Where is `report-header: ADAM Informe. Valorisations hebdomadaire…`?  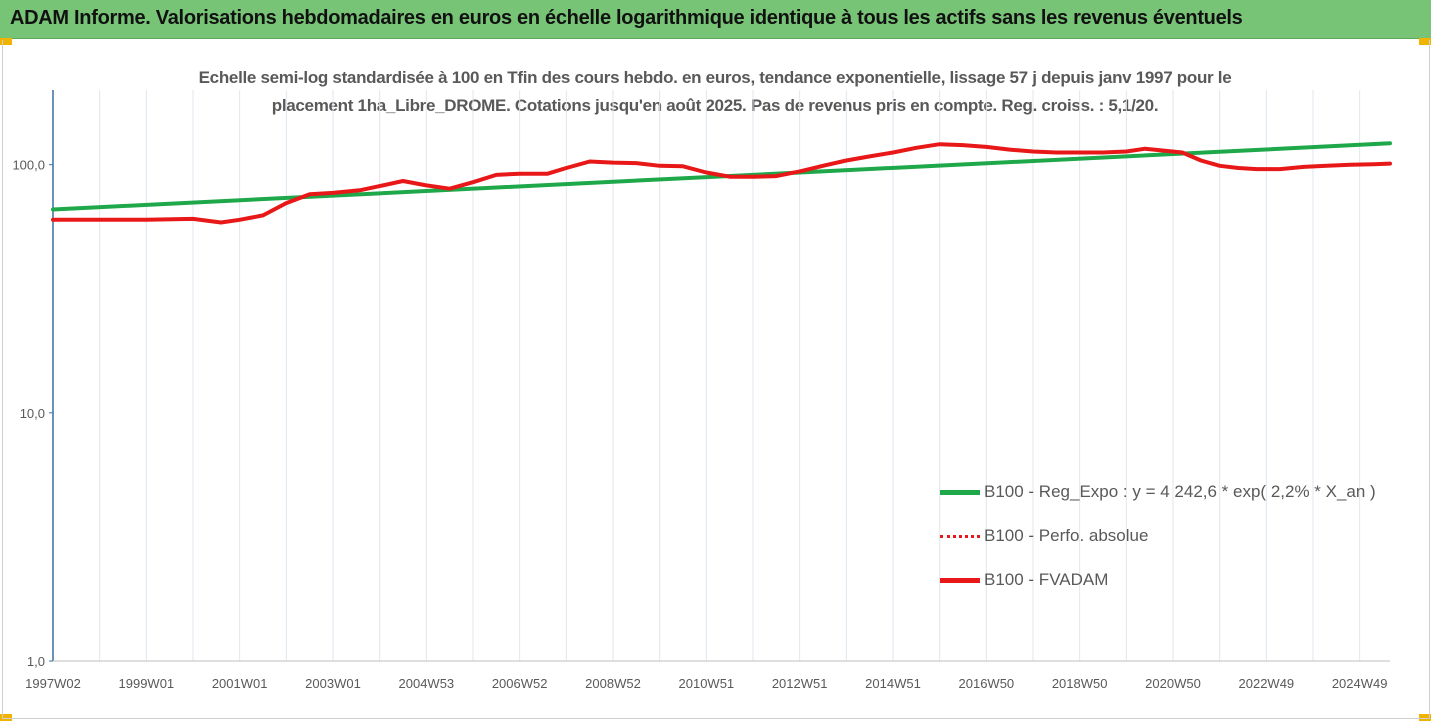 report-header: ADAM Informe. Valorisations hebdomadaire… is located at coordinates (715, 19).